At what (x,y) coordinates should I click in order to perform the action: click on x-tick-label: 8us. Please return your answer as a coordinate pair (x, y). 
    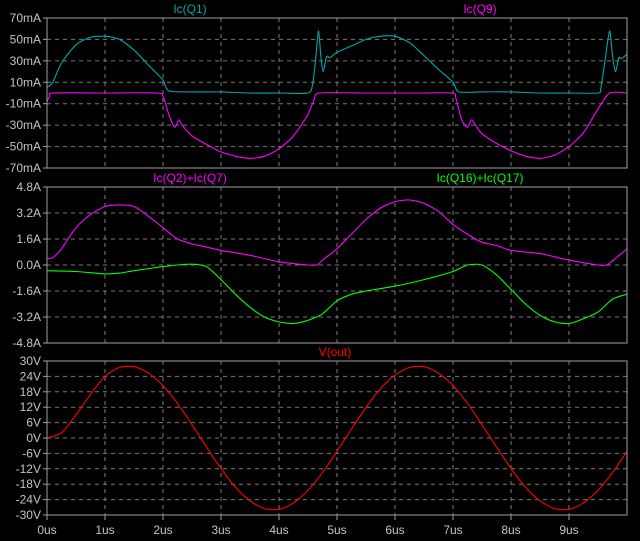
    Looking at the image, I should click on (510, 530).